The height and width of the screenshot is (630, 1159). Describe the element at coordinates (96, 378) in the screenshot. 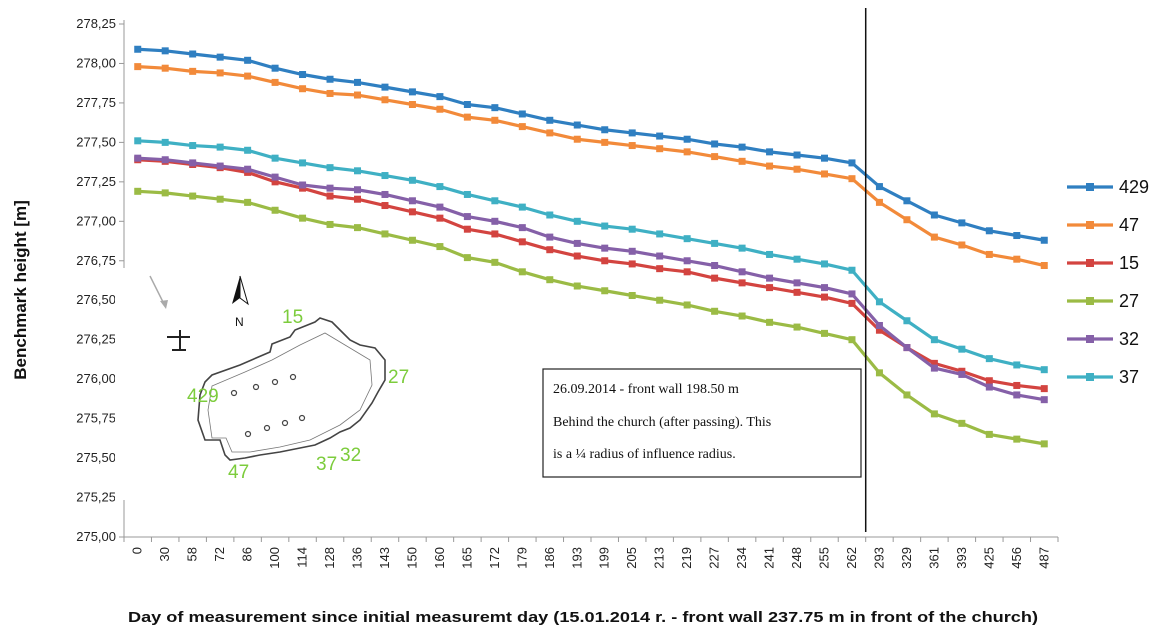

I see `y-tick-label: 276,00` at that location.